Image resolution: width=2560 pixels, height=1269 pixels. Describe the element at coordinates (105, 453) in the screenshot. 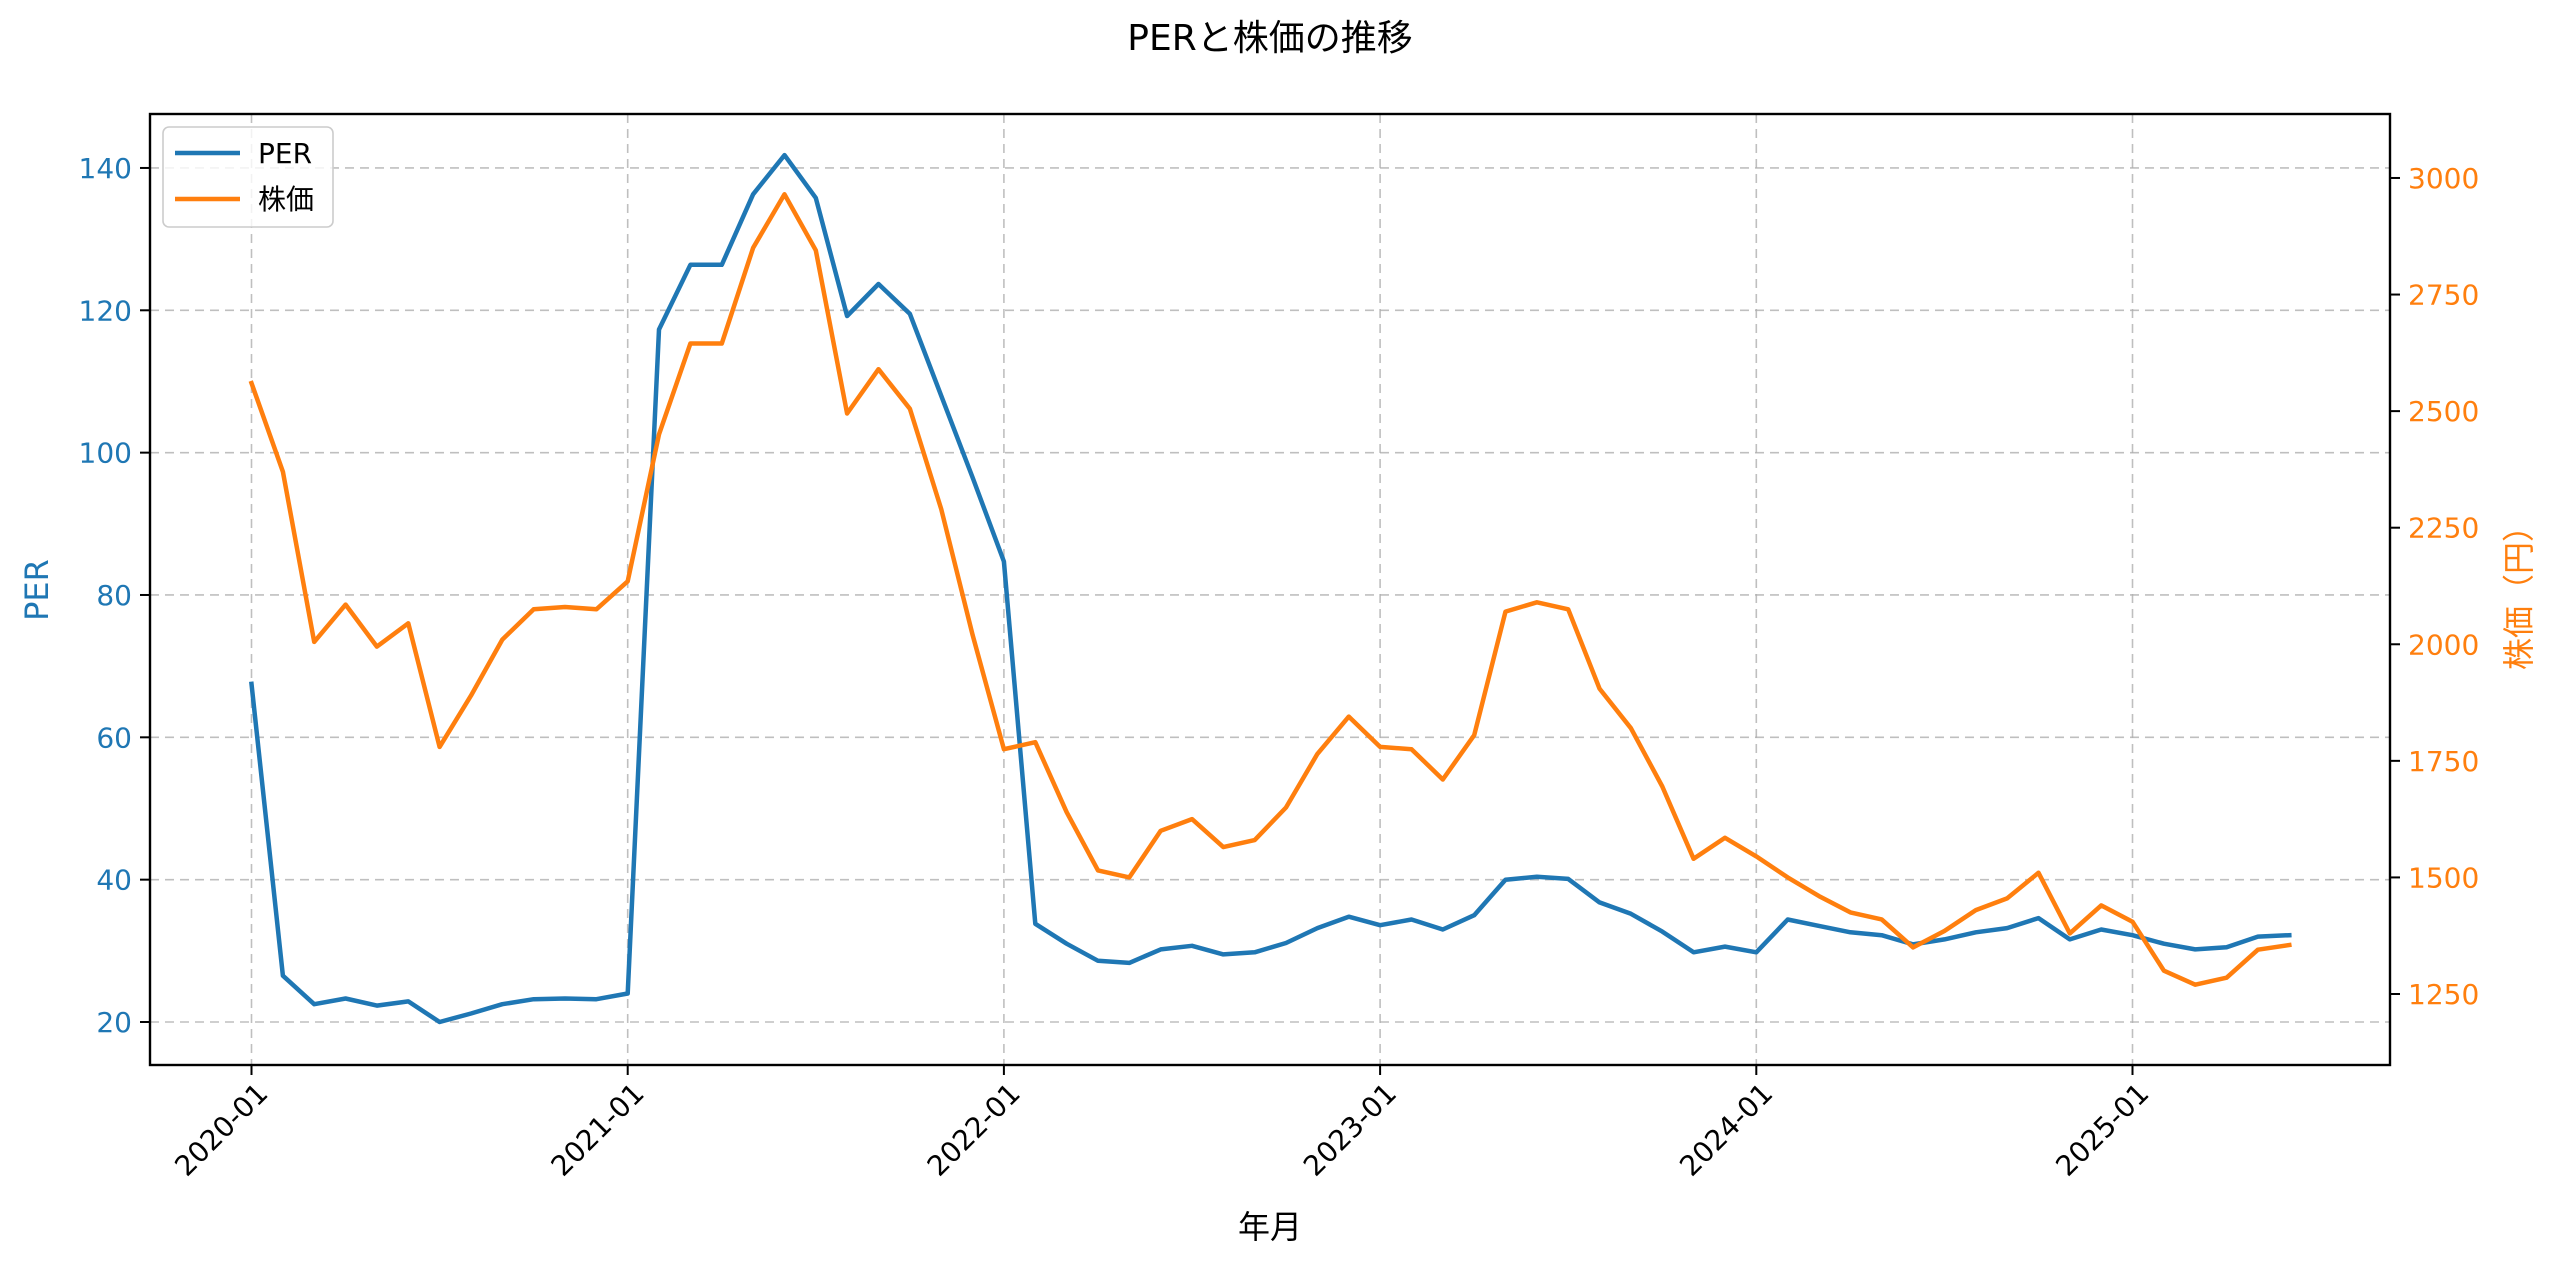

I see `y-tick-label-left: 100` at that location.